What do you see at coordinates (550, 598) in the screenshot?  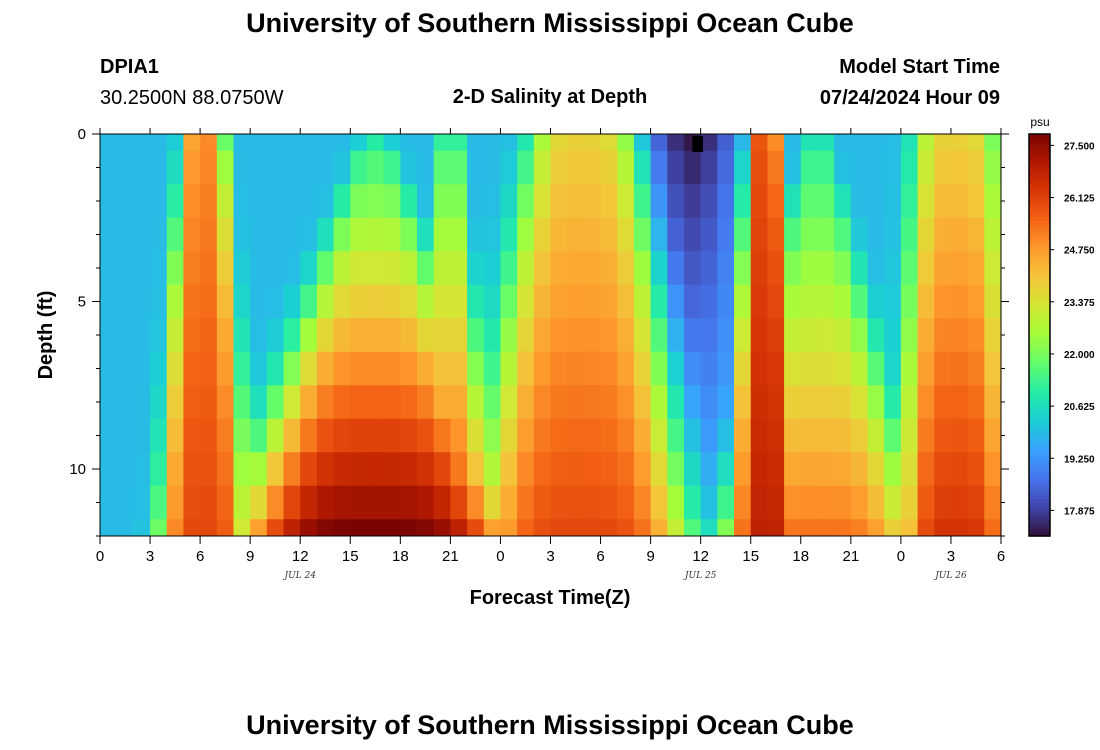 I see `x-axis-label: Forecast Time(Z)` at bounding box center [550, 598].